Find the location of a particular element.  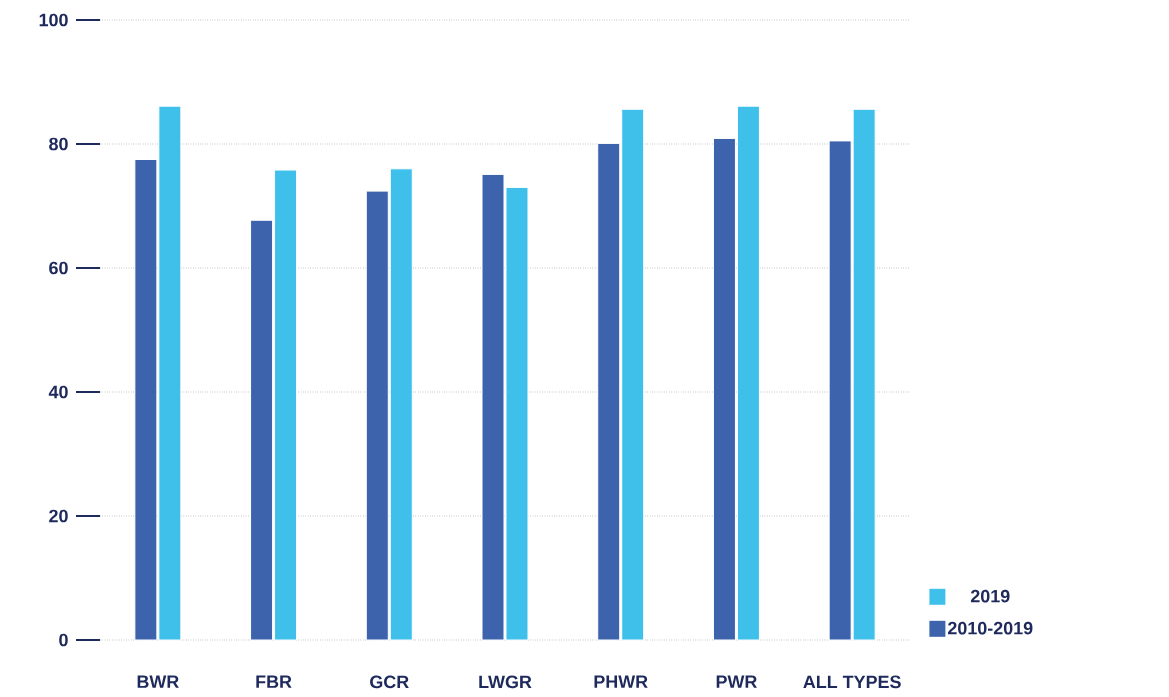

x-tick-label: ALL TYPES is located at coordinates (852, 682).